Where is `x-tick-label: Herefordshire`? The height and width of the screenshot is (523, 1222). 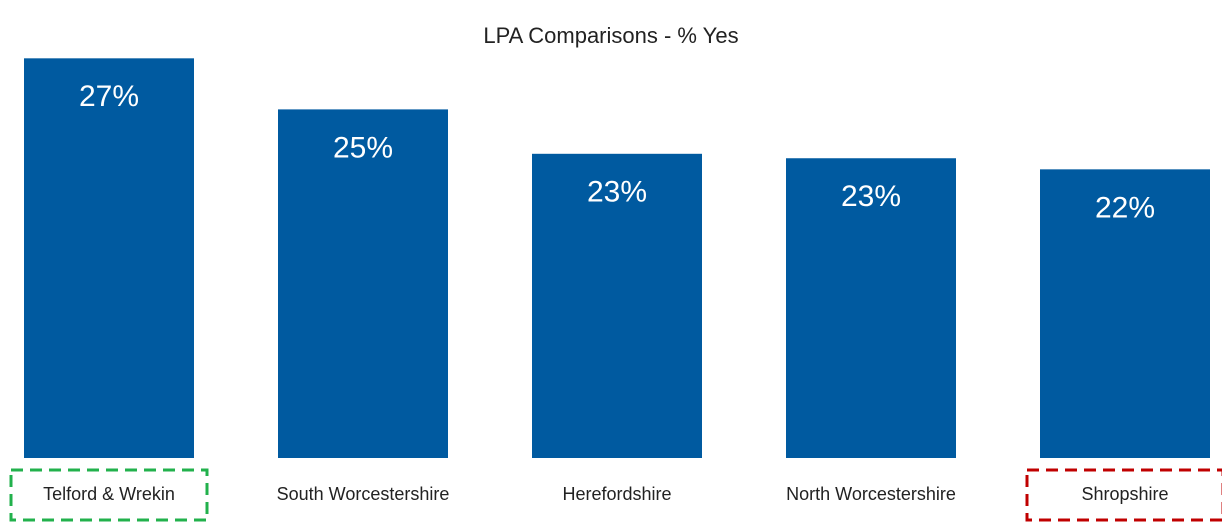 x-tick-label: Herefordshire is located at coordinates (616, 494).